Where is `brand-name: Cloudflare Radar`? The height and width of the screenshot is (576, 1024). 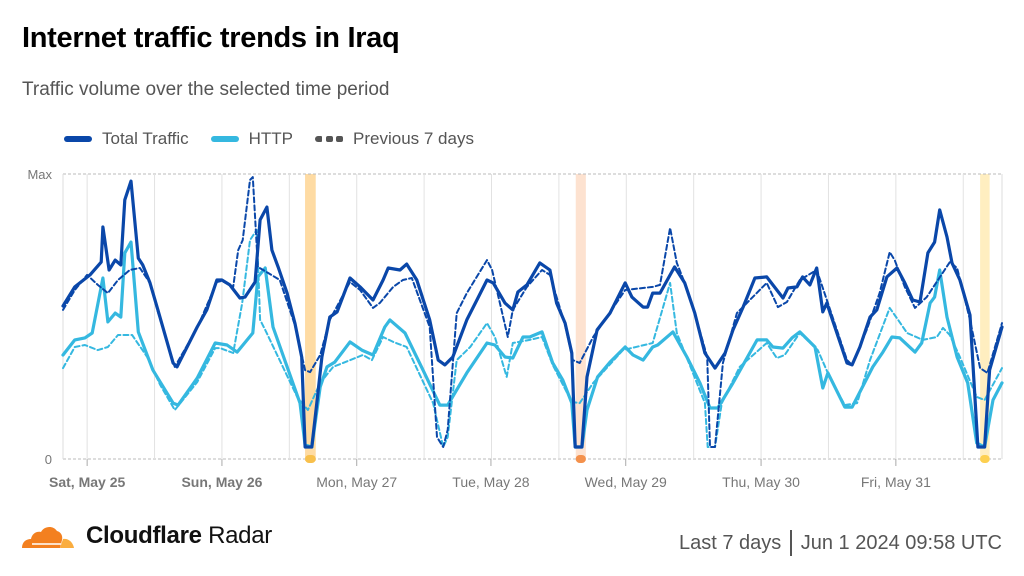
brand-name: Cloudflare Radar is located at coordinates (179, 536).